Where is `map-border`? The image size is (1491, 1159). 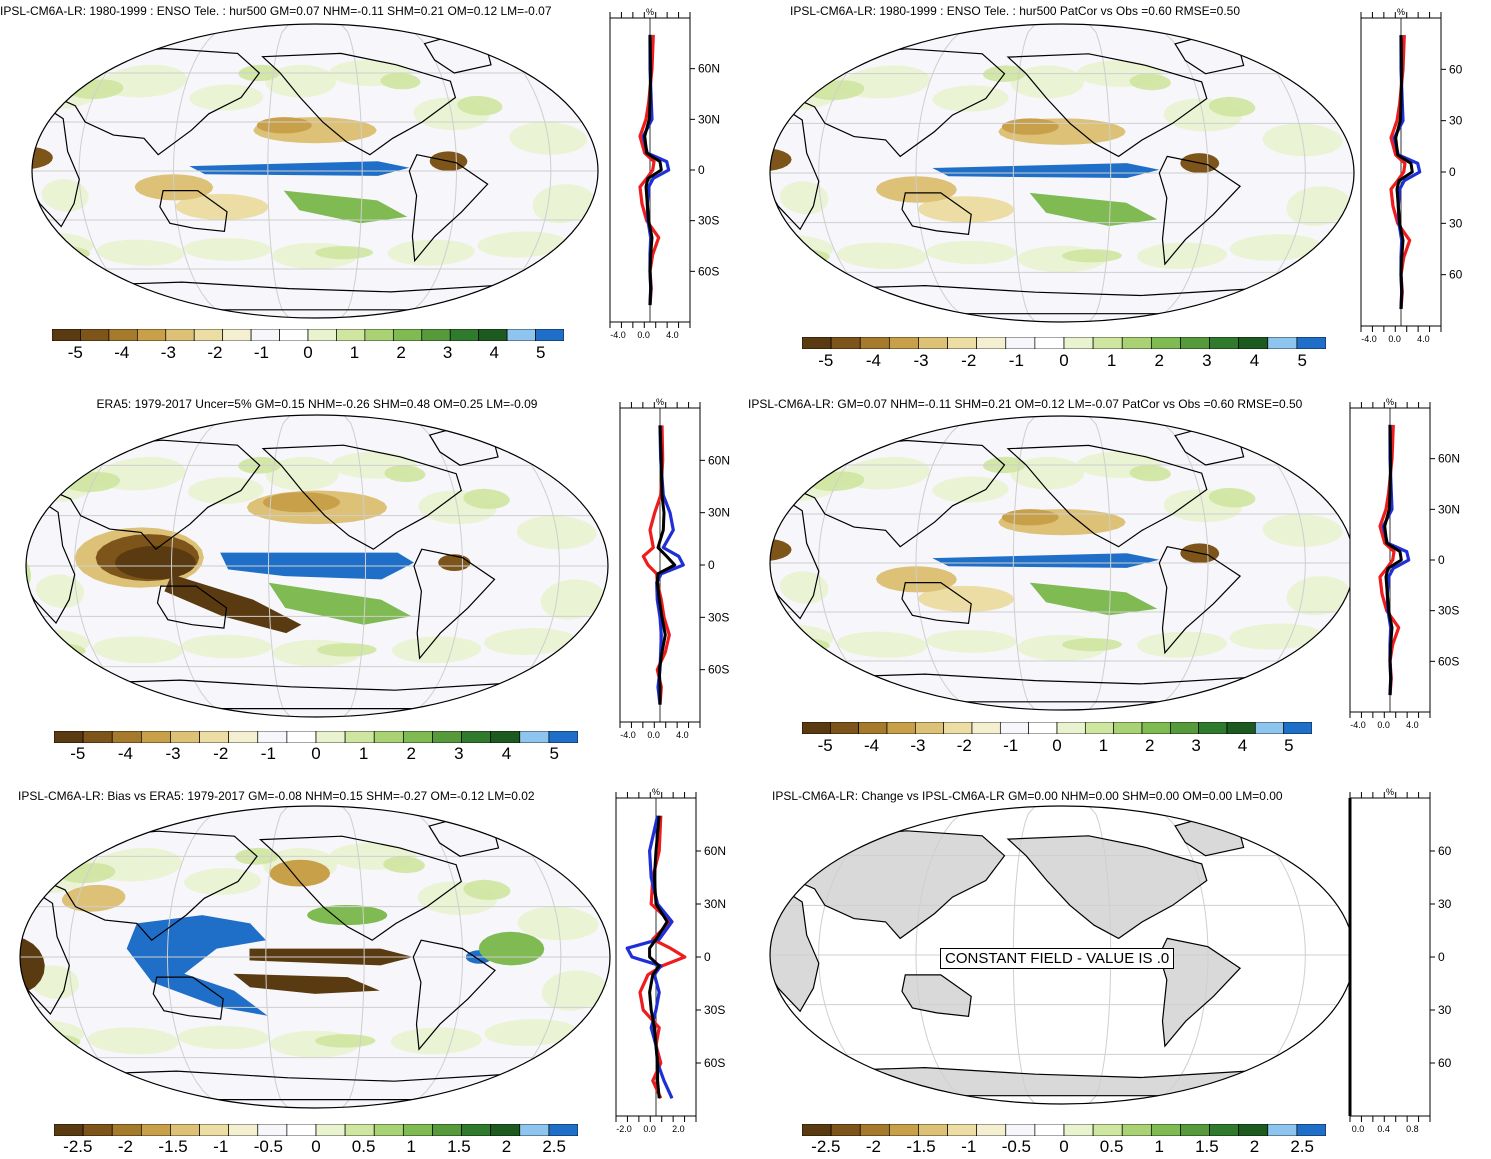 map-border is located at coordinates (315, 171).